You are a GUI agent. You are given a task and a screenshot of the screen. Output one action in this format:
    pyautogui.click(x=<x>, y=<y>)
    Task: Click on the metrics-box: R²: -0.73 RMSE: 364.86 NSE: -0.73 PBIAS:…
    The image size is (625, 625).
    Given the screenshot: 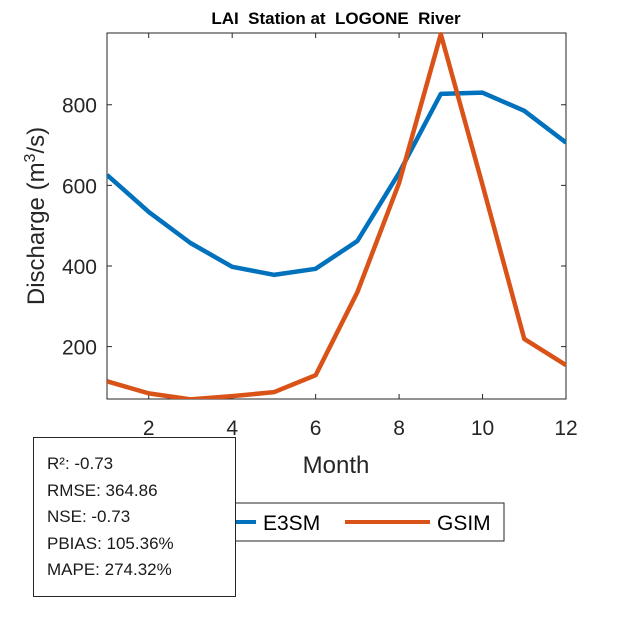 What is the action you would take?
    pyautogui.click(x=134, y=517)
    